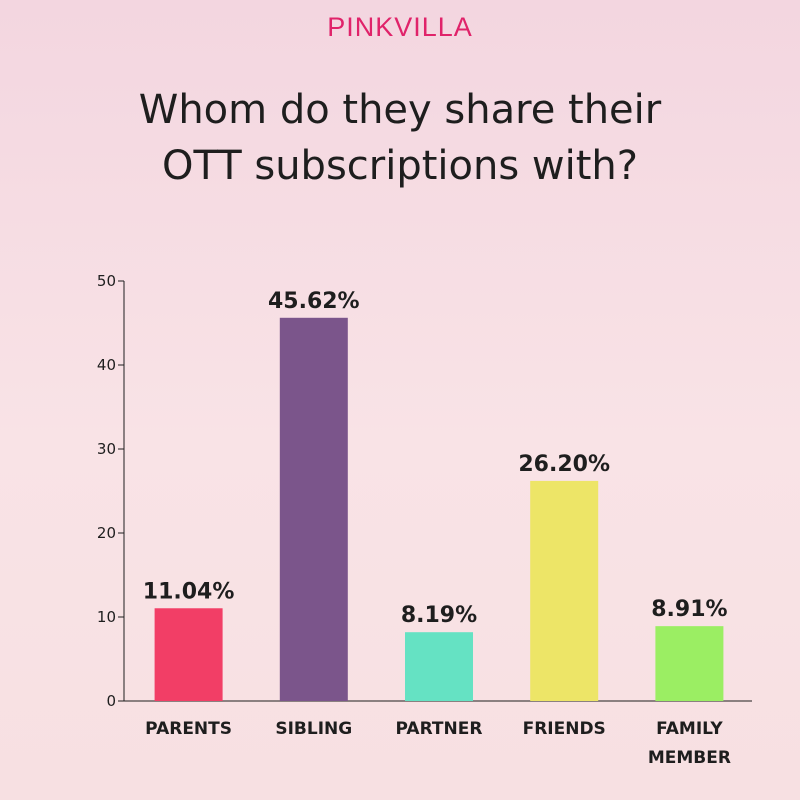 The width and height of the screenshot is (800, 800). What do you see at coordinates (400, 166) in the screenshot?
I see `chart-title-line-2: OTT subscriptions with?` at bounding box center [400, 166].